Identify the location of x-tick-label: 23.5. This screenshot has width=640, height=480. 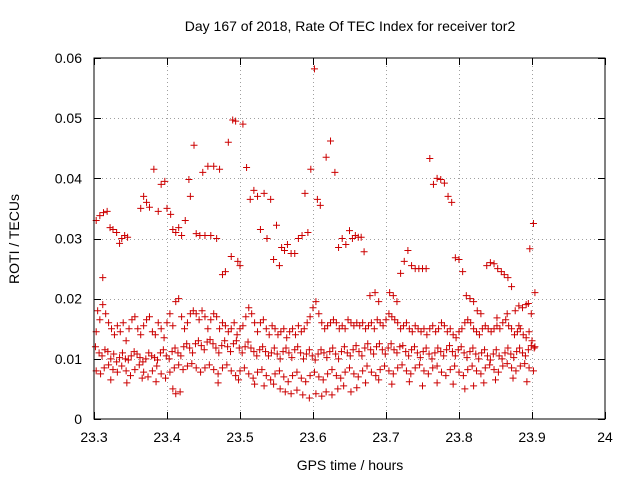
(239, 437).